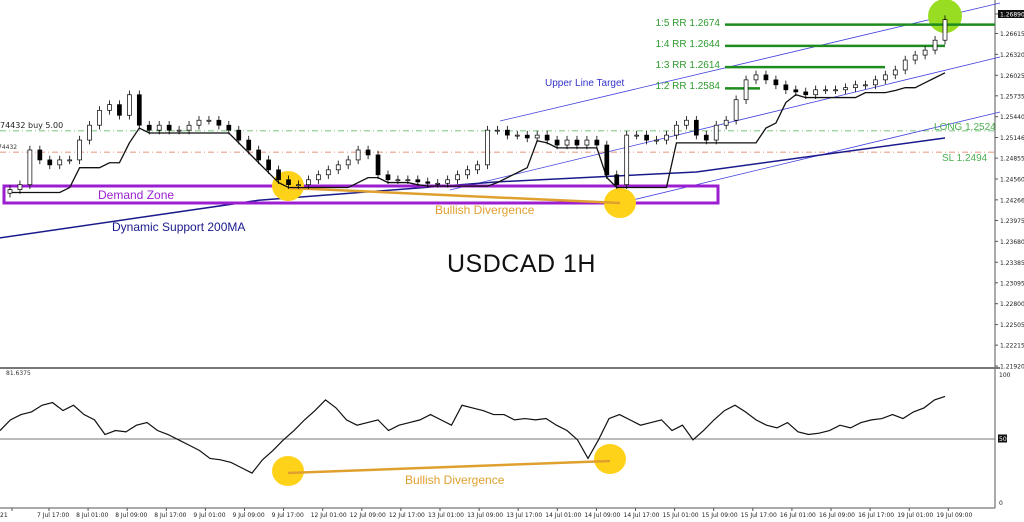 Image resolution: width=1024 pixels, height=522 pixels. I want to click on demand-zone-label: Demand Zone, so click(136, 195).